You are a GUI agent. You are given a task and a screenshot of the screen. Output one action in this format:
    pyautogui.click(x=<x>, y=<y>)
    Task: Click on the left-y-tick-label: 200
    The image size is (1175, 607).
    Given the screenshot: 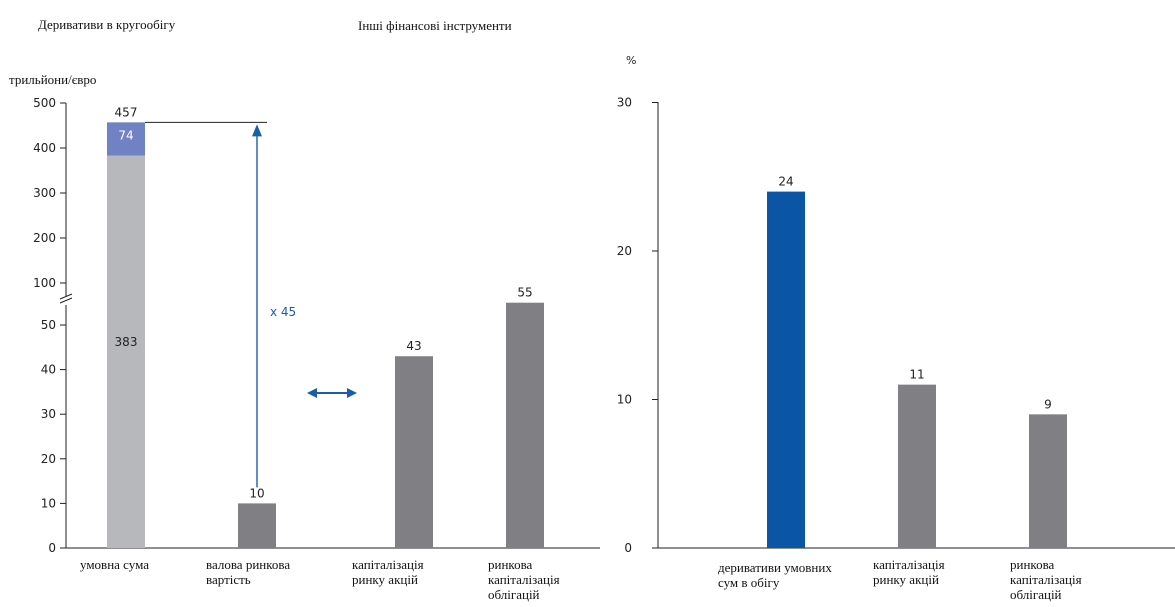 What is the action you would take?
    pyautogui.click(x=44, y=238)
    